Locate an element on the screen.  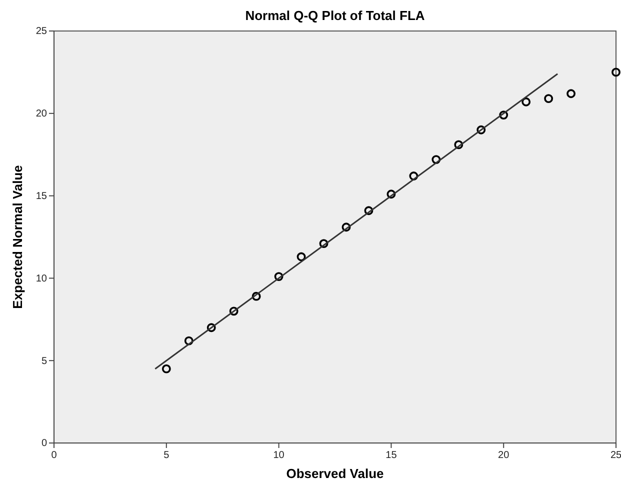
y-tick-label: 20 is located at coordinates (42, 114).